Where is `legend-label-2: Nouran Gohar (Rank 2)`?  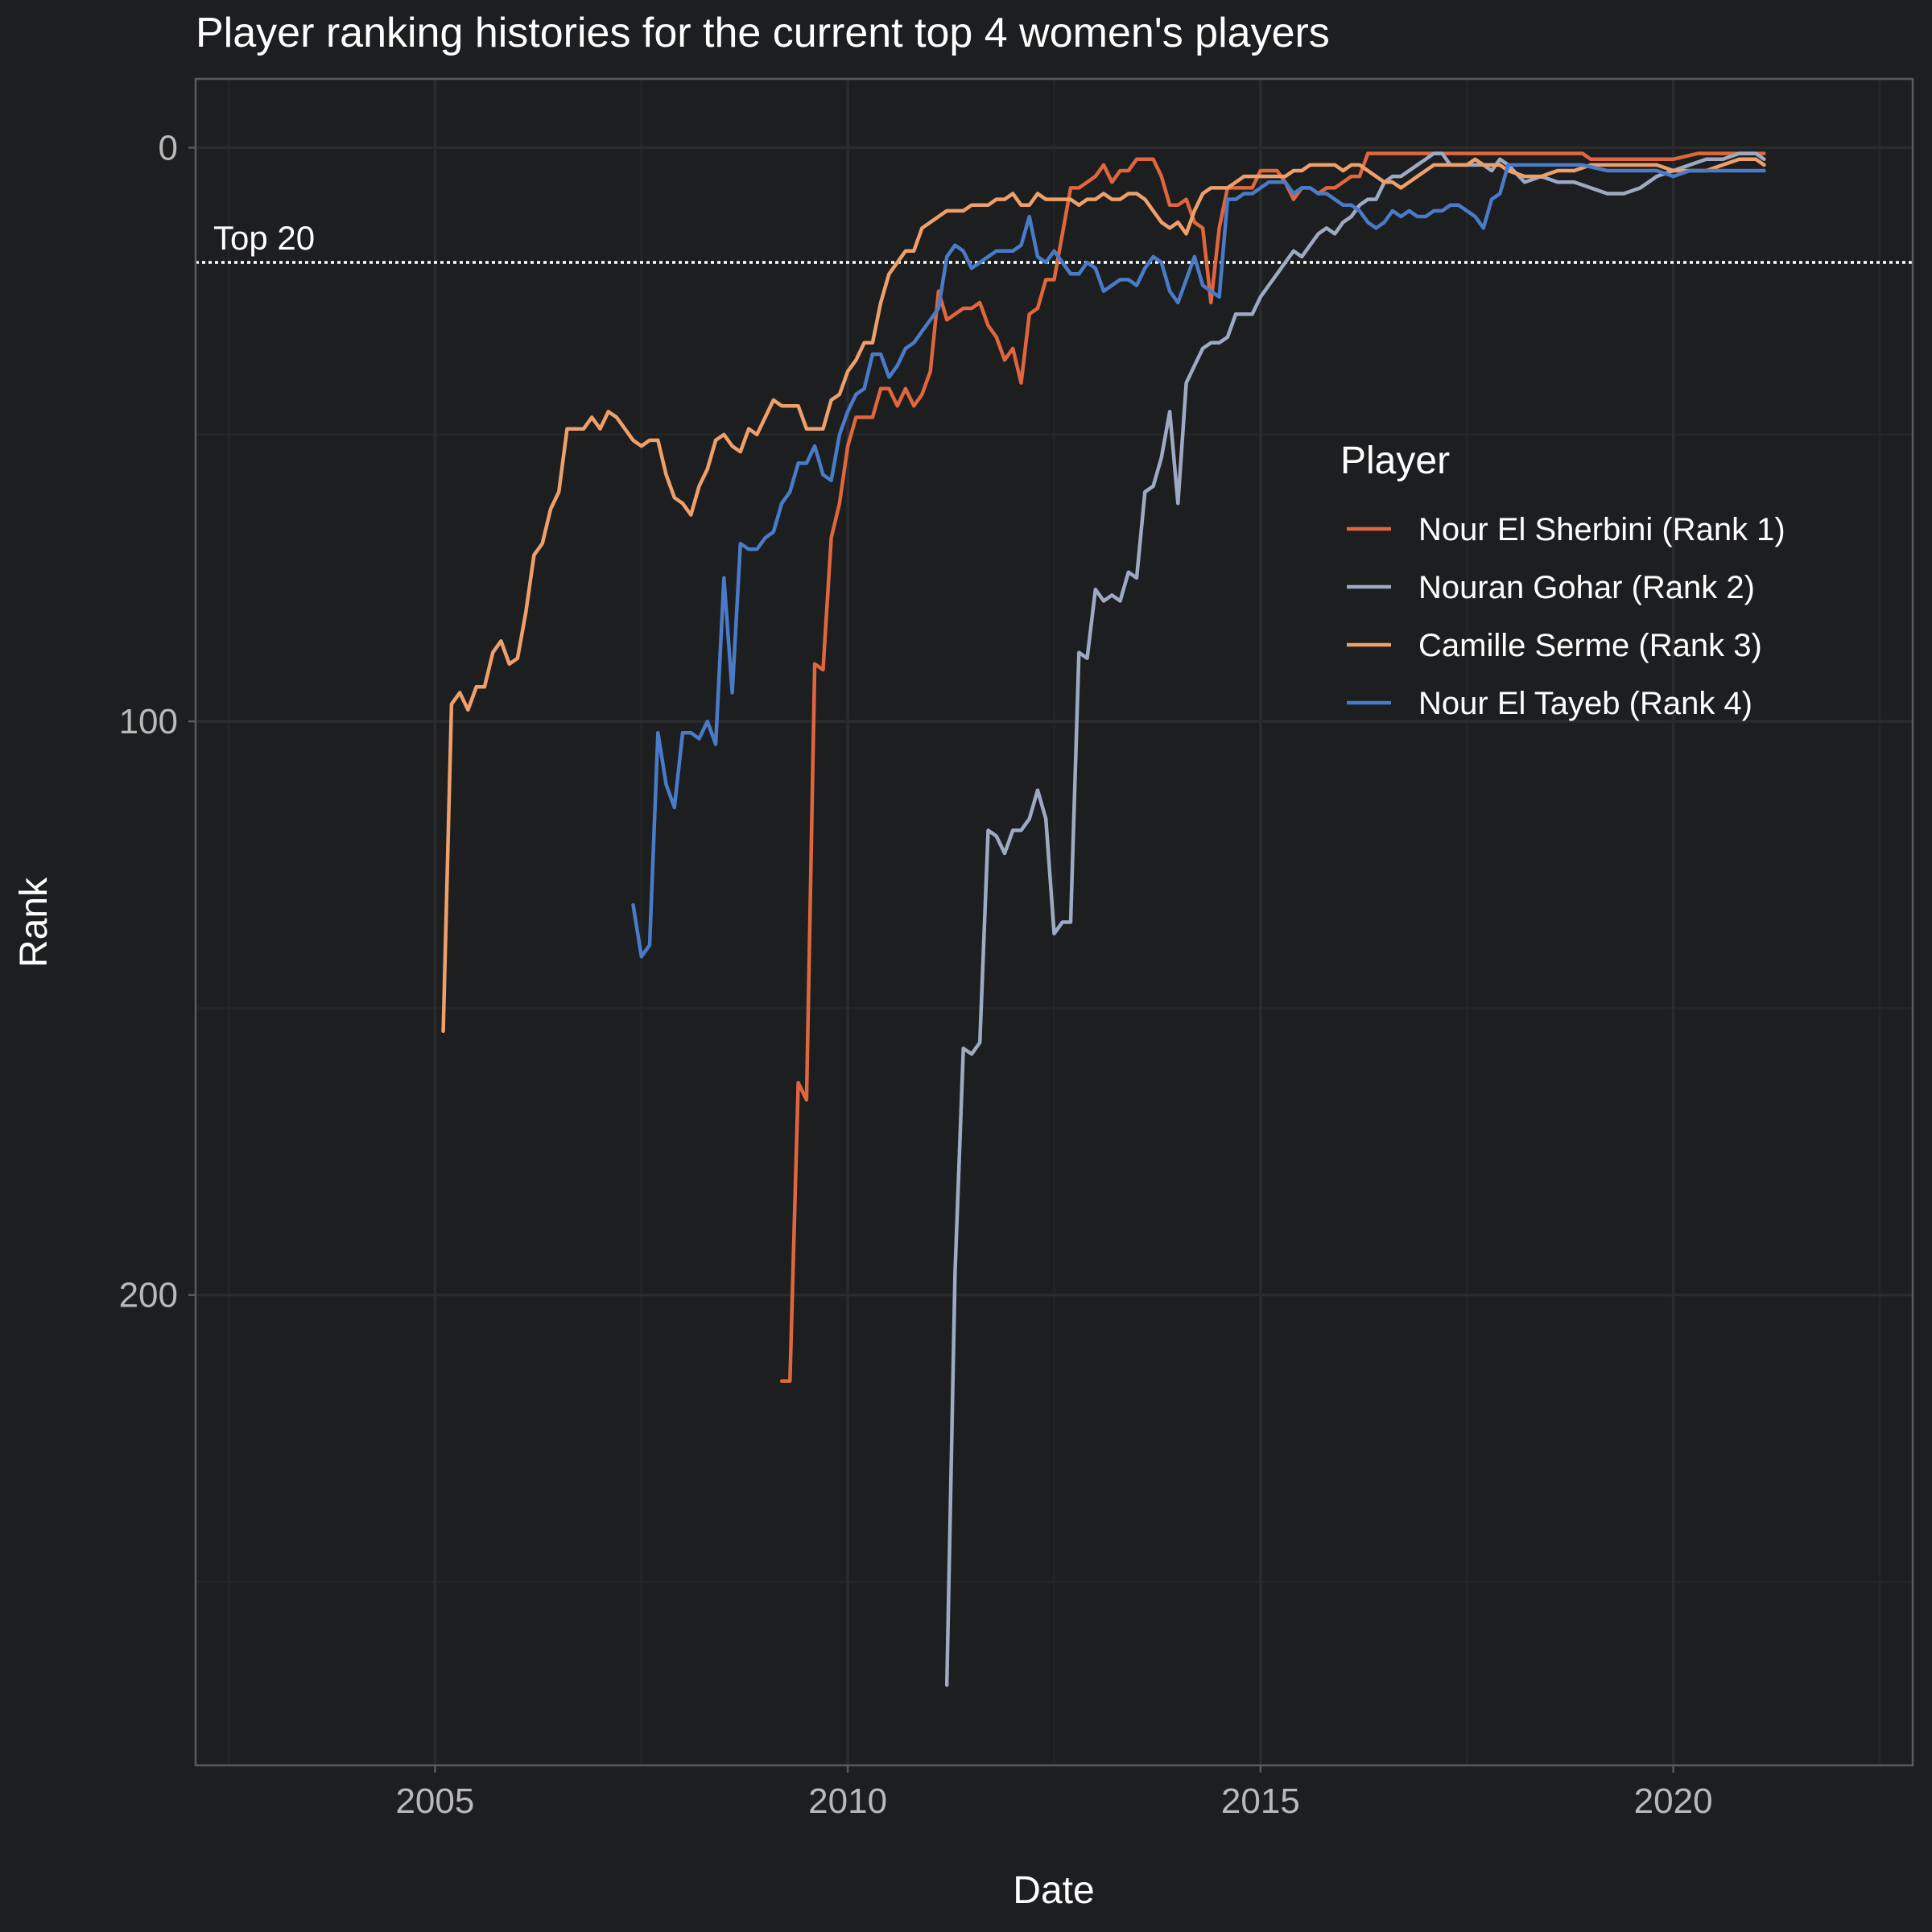 legend-label-2: Nouran Gohar (Rank 2) is located at coordinates (1586, 587).